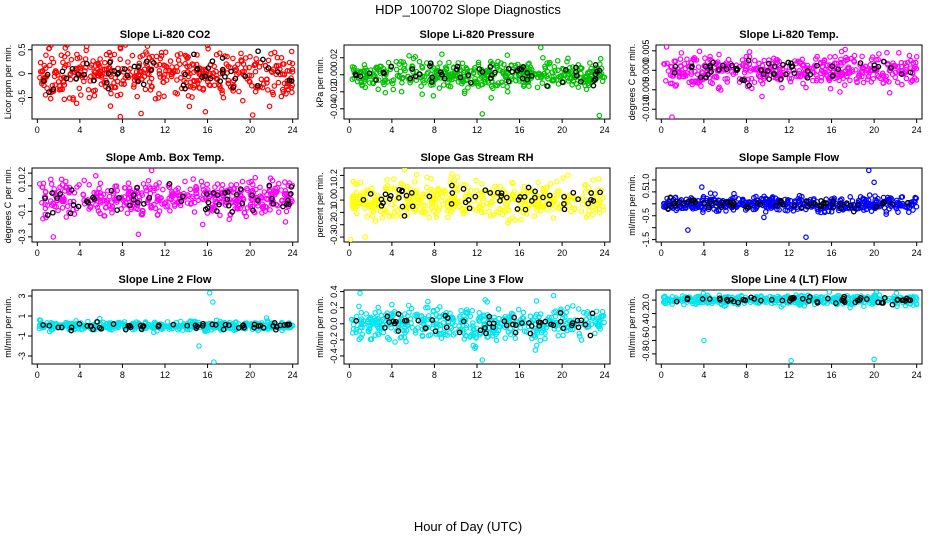 This screenshot has height=540, width=936. What do you see at coordinates (22, 73) in the screenshot?
I see `y-tick-label: 0` at bounding box center [22, 73].